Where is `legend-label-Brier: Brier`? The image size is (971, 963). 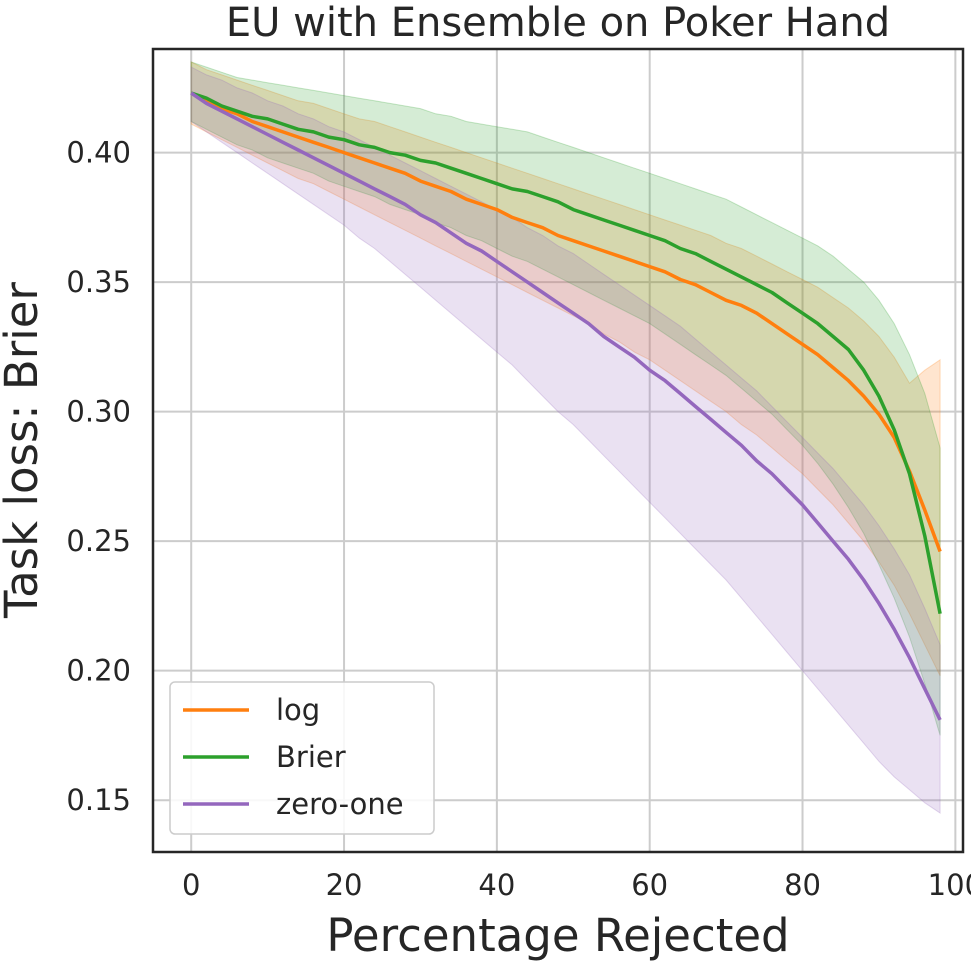
legend-label-Brier: Brier is located at coordinates (311, 757).